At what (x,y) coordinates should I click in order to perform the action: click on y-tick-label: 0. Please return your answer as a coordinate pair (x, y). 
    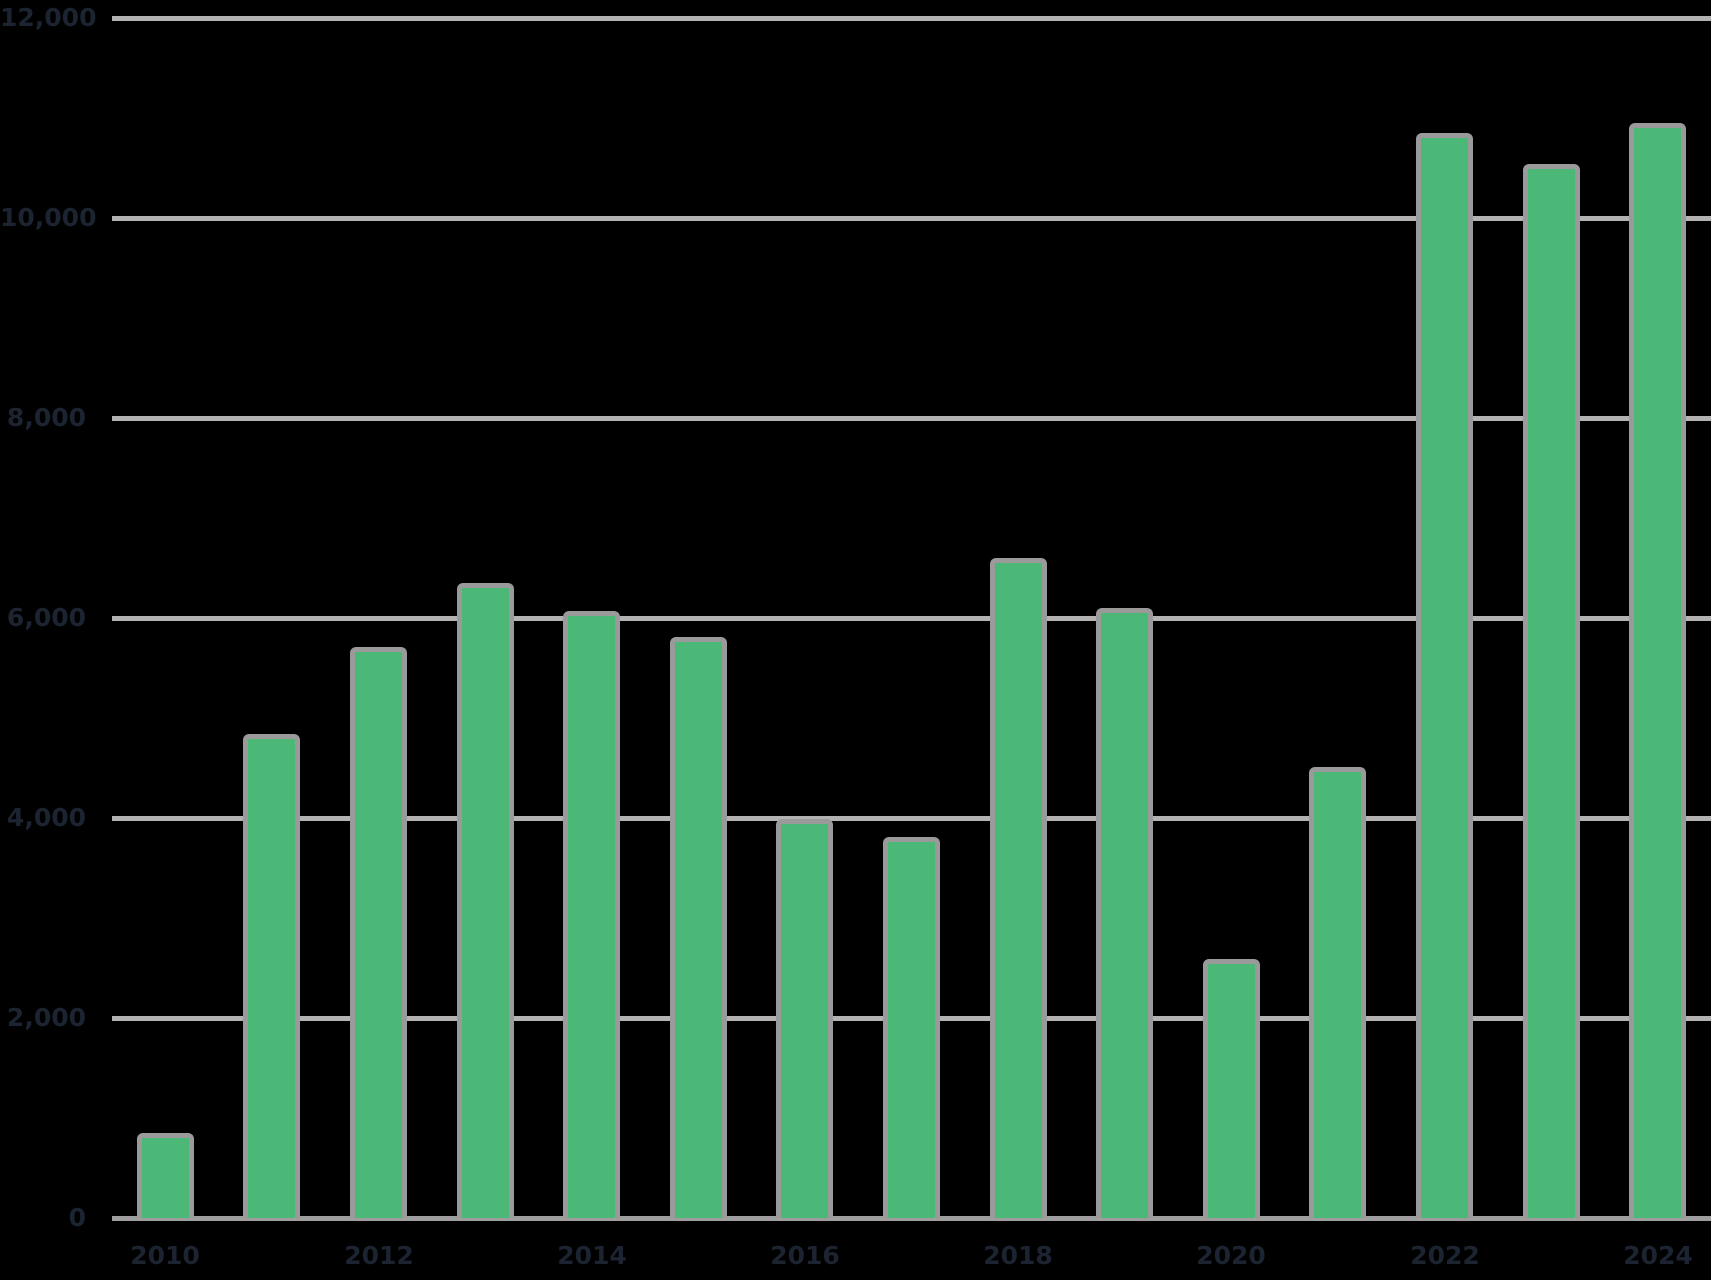
    Looking at the image, I should click on (77, 1217).